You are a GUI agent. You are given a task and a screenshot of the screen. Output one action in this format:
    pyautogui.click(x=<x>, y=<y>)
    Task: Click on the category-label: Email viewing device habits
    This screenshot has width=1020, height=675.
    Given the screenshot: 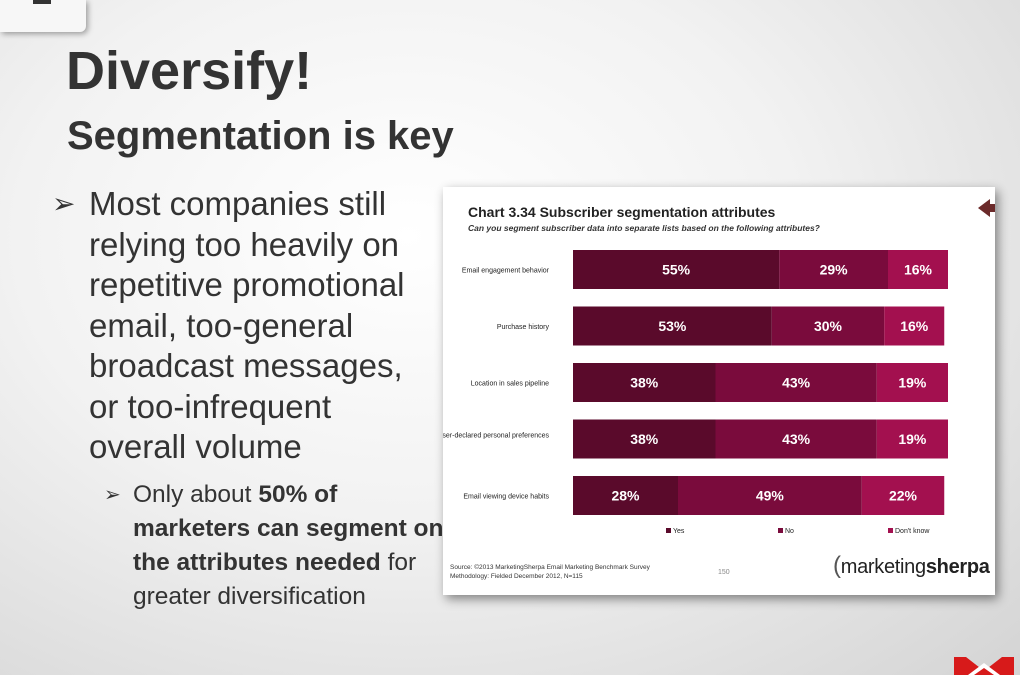 What is the action you would take?
    pyautogui.click(x=506, y=497)
    